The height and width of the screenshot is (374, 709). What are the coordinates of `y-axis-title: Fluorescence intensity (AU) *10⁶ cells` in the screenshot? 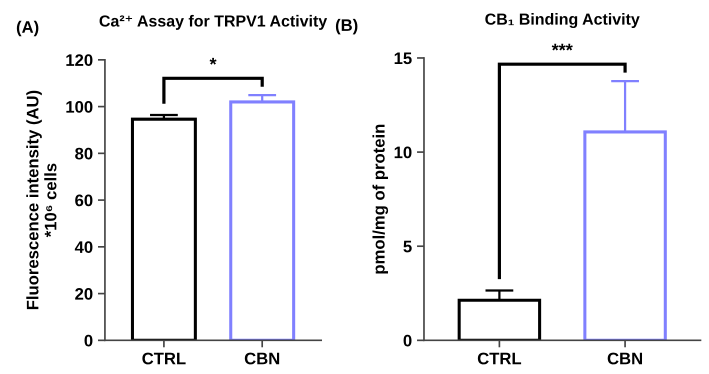 It's located at (41, 200).